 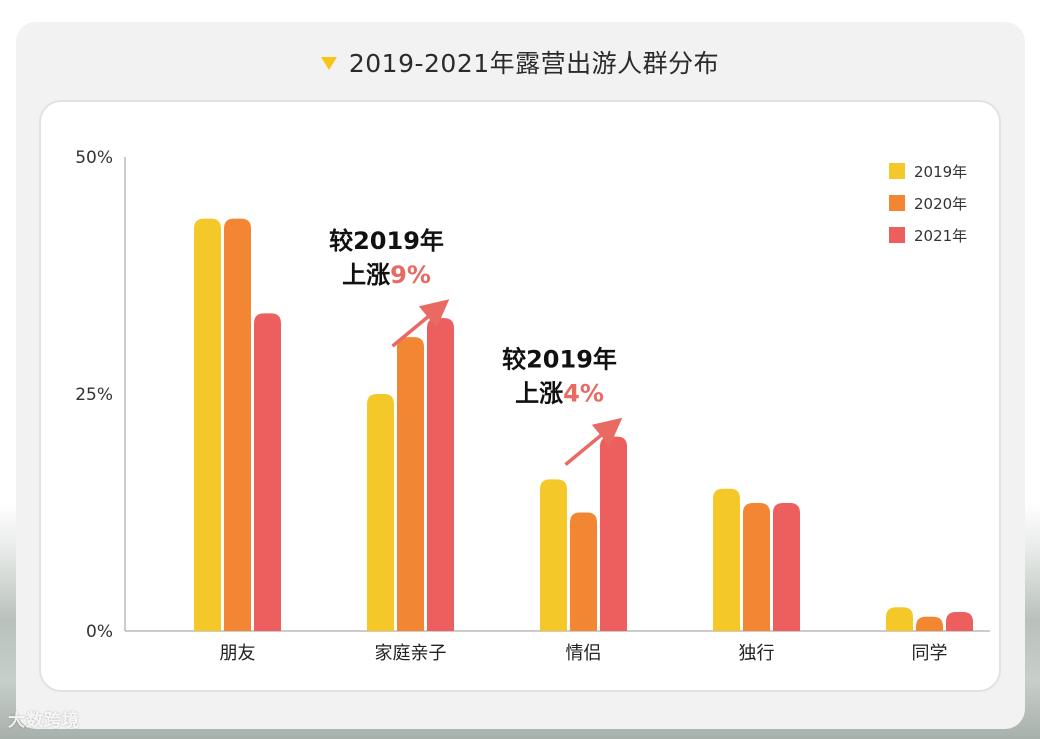 I want to click on chart-title: 2019-2021年露营出游人群分布, so click(x=534, y=63).